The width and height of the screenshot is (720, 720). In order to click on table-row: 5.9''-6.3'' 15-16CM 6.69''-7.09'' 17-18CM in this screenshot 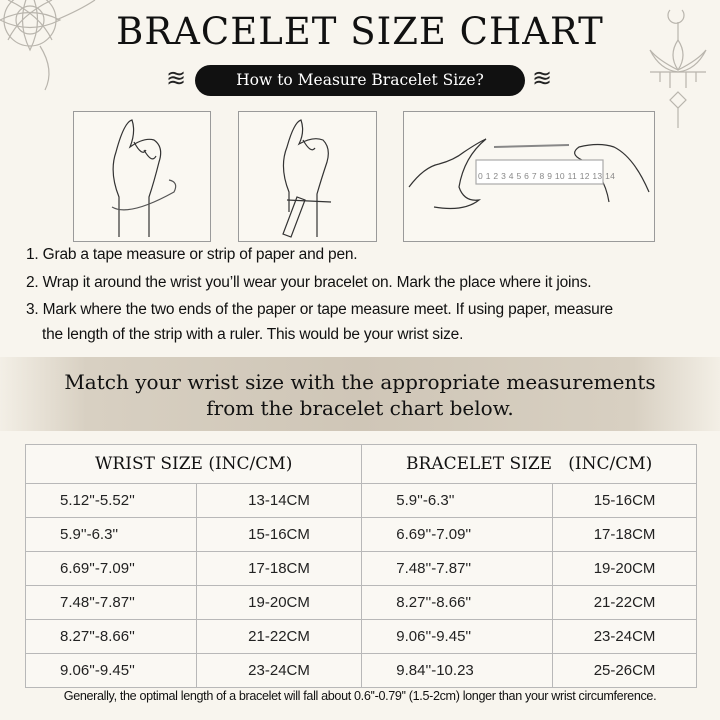, I will do `click(361, 534)`.